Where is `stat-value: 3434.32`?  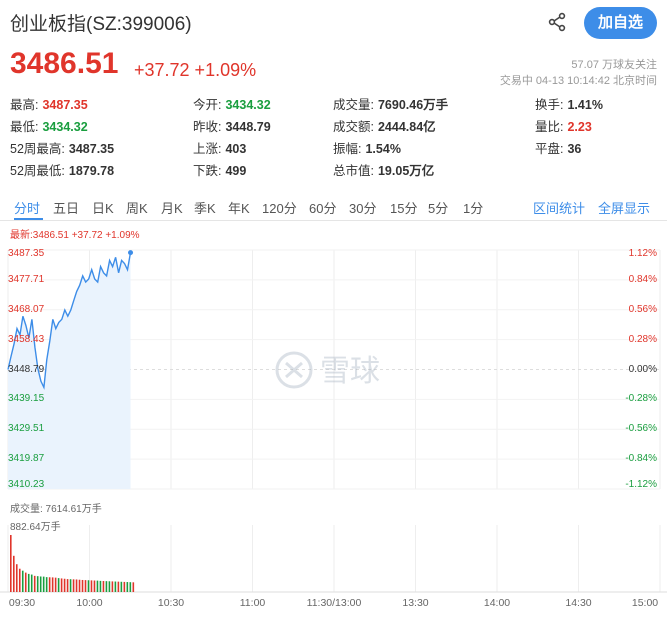 stat-value: 3434.32 is located at coordinates (248, 105).